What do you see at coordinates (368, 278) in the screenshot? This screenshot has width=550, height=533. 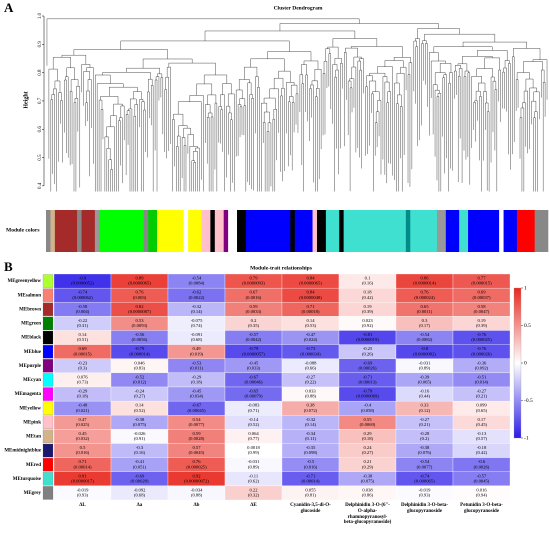 I see `cell-value: 0.1` at bounding box center [368, 278].